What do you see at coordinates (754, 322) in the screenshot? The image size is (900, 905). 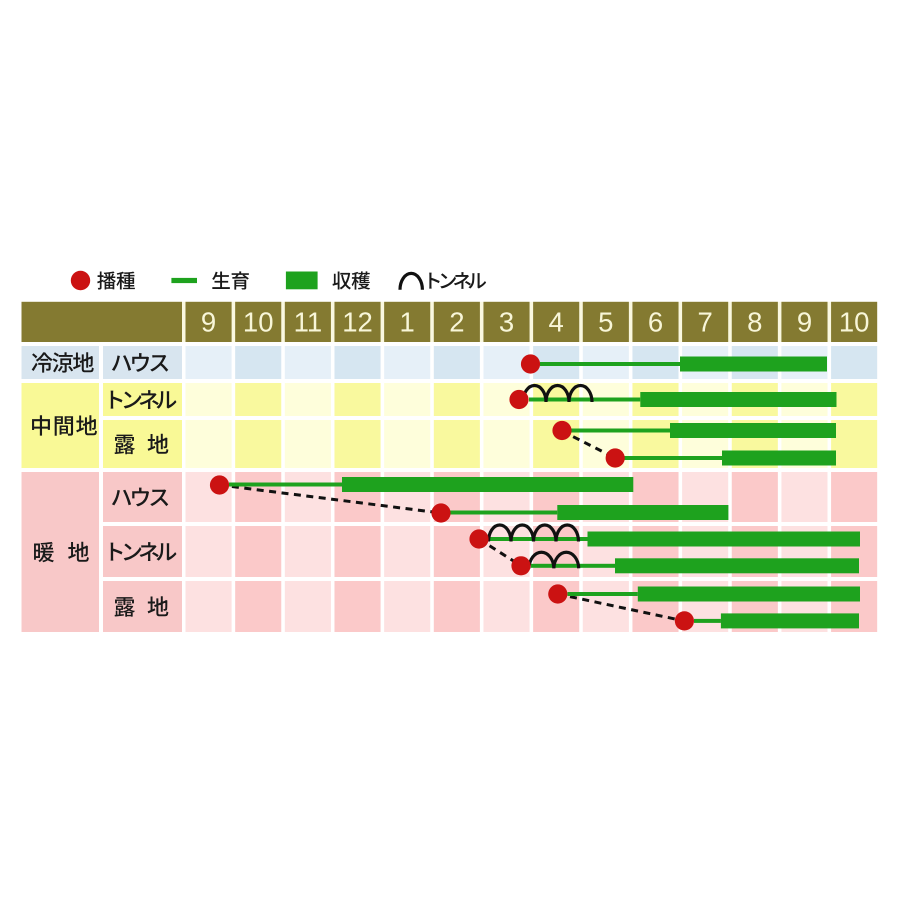 I see `svg-text: 8` at bounding box center [754, 322].